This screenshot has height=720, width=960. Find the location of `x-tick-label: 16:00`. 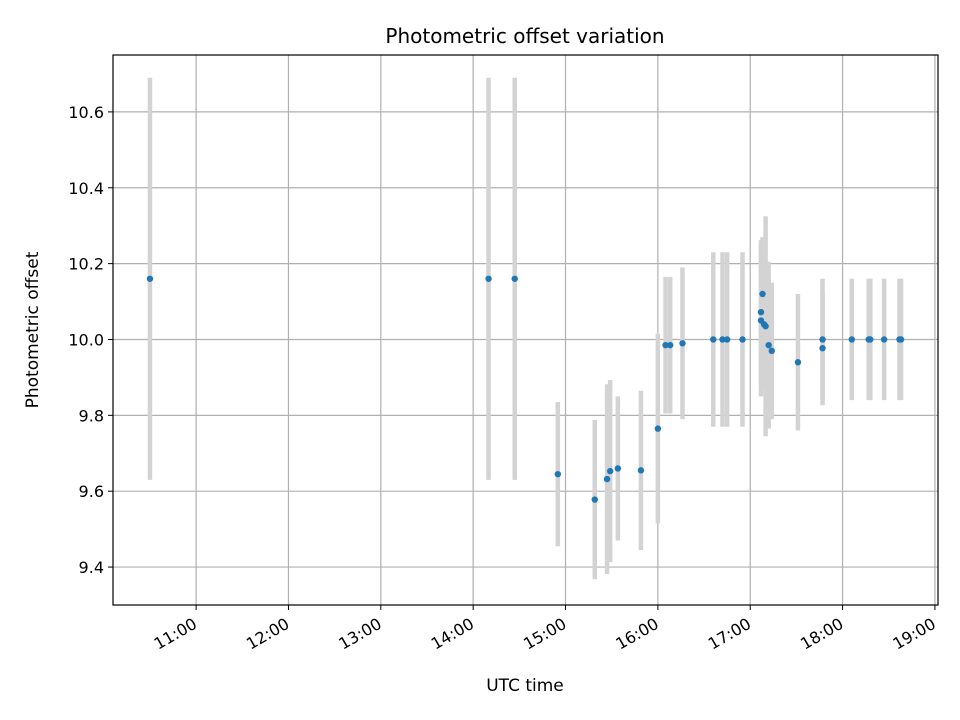

x-tick-label: 16:00 is located at coordinates (636, 634).